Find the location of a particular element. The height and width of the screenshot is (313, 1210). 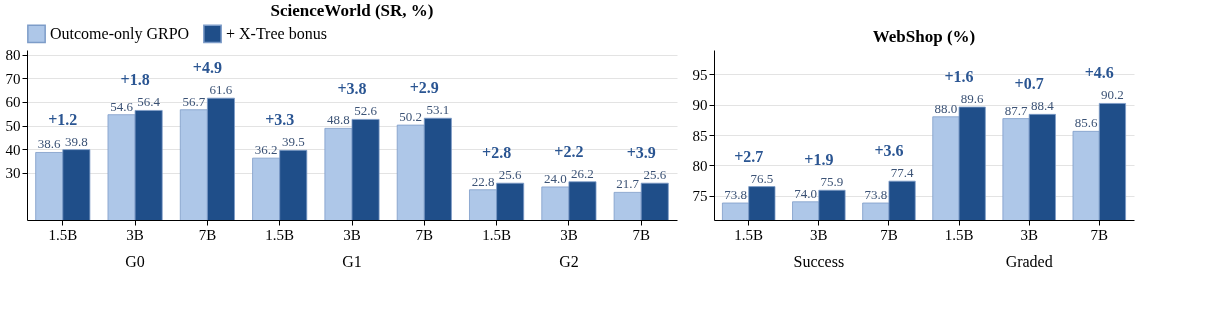

annotation: +2.9 is located at coordinates (424, 88).